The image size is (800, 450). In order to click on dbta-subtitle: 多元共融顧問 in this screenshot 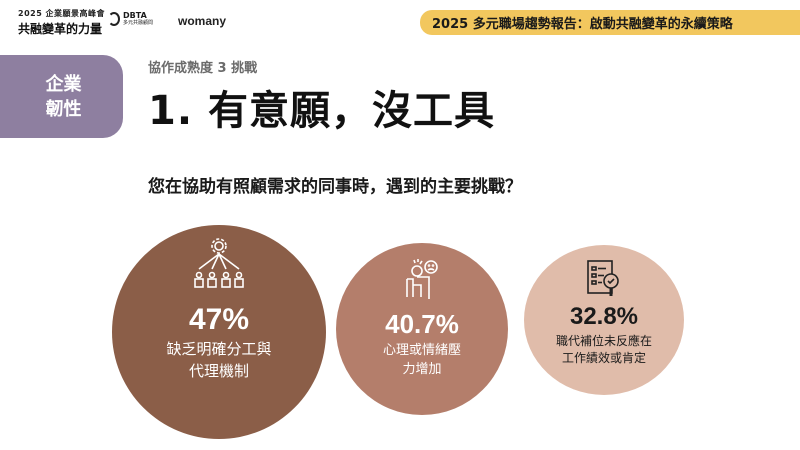, I will do `click(138, 23)`.